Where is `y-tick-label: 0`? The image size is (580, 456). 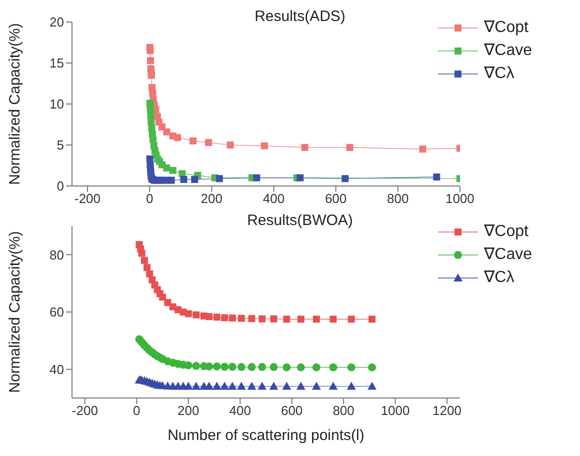 y-tick-label: 0 is located at coordinates (60, 186).